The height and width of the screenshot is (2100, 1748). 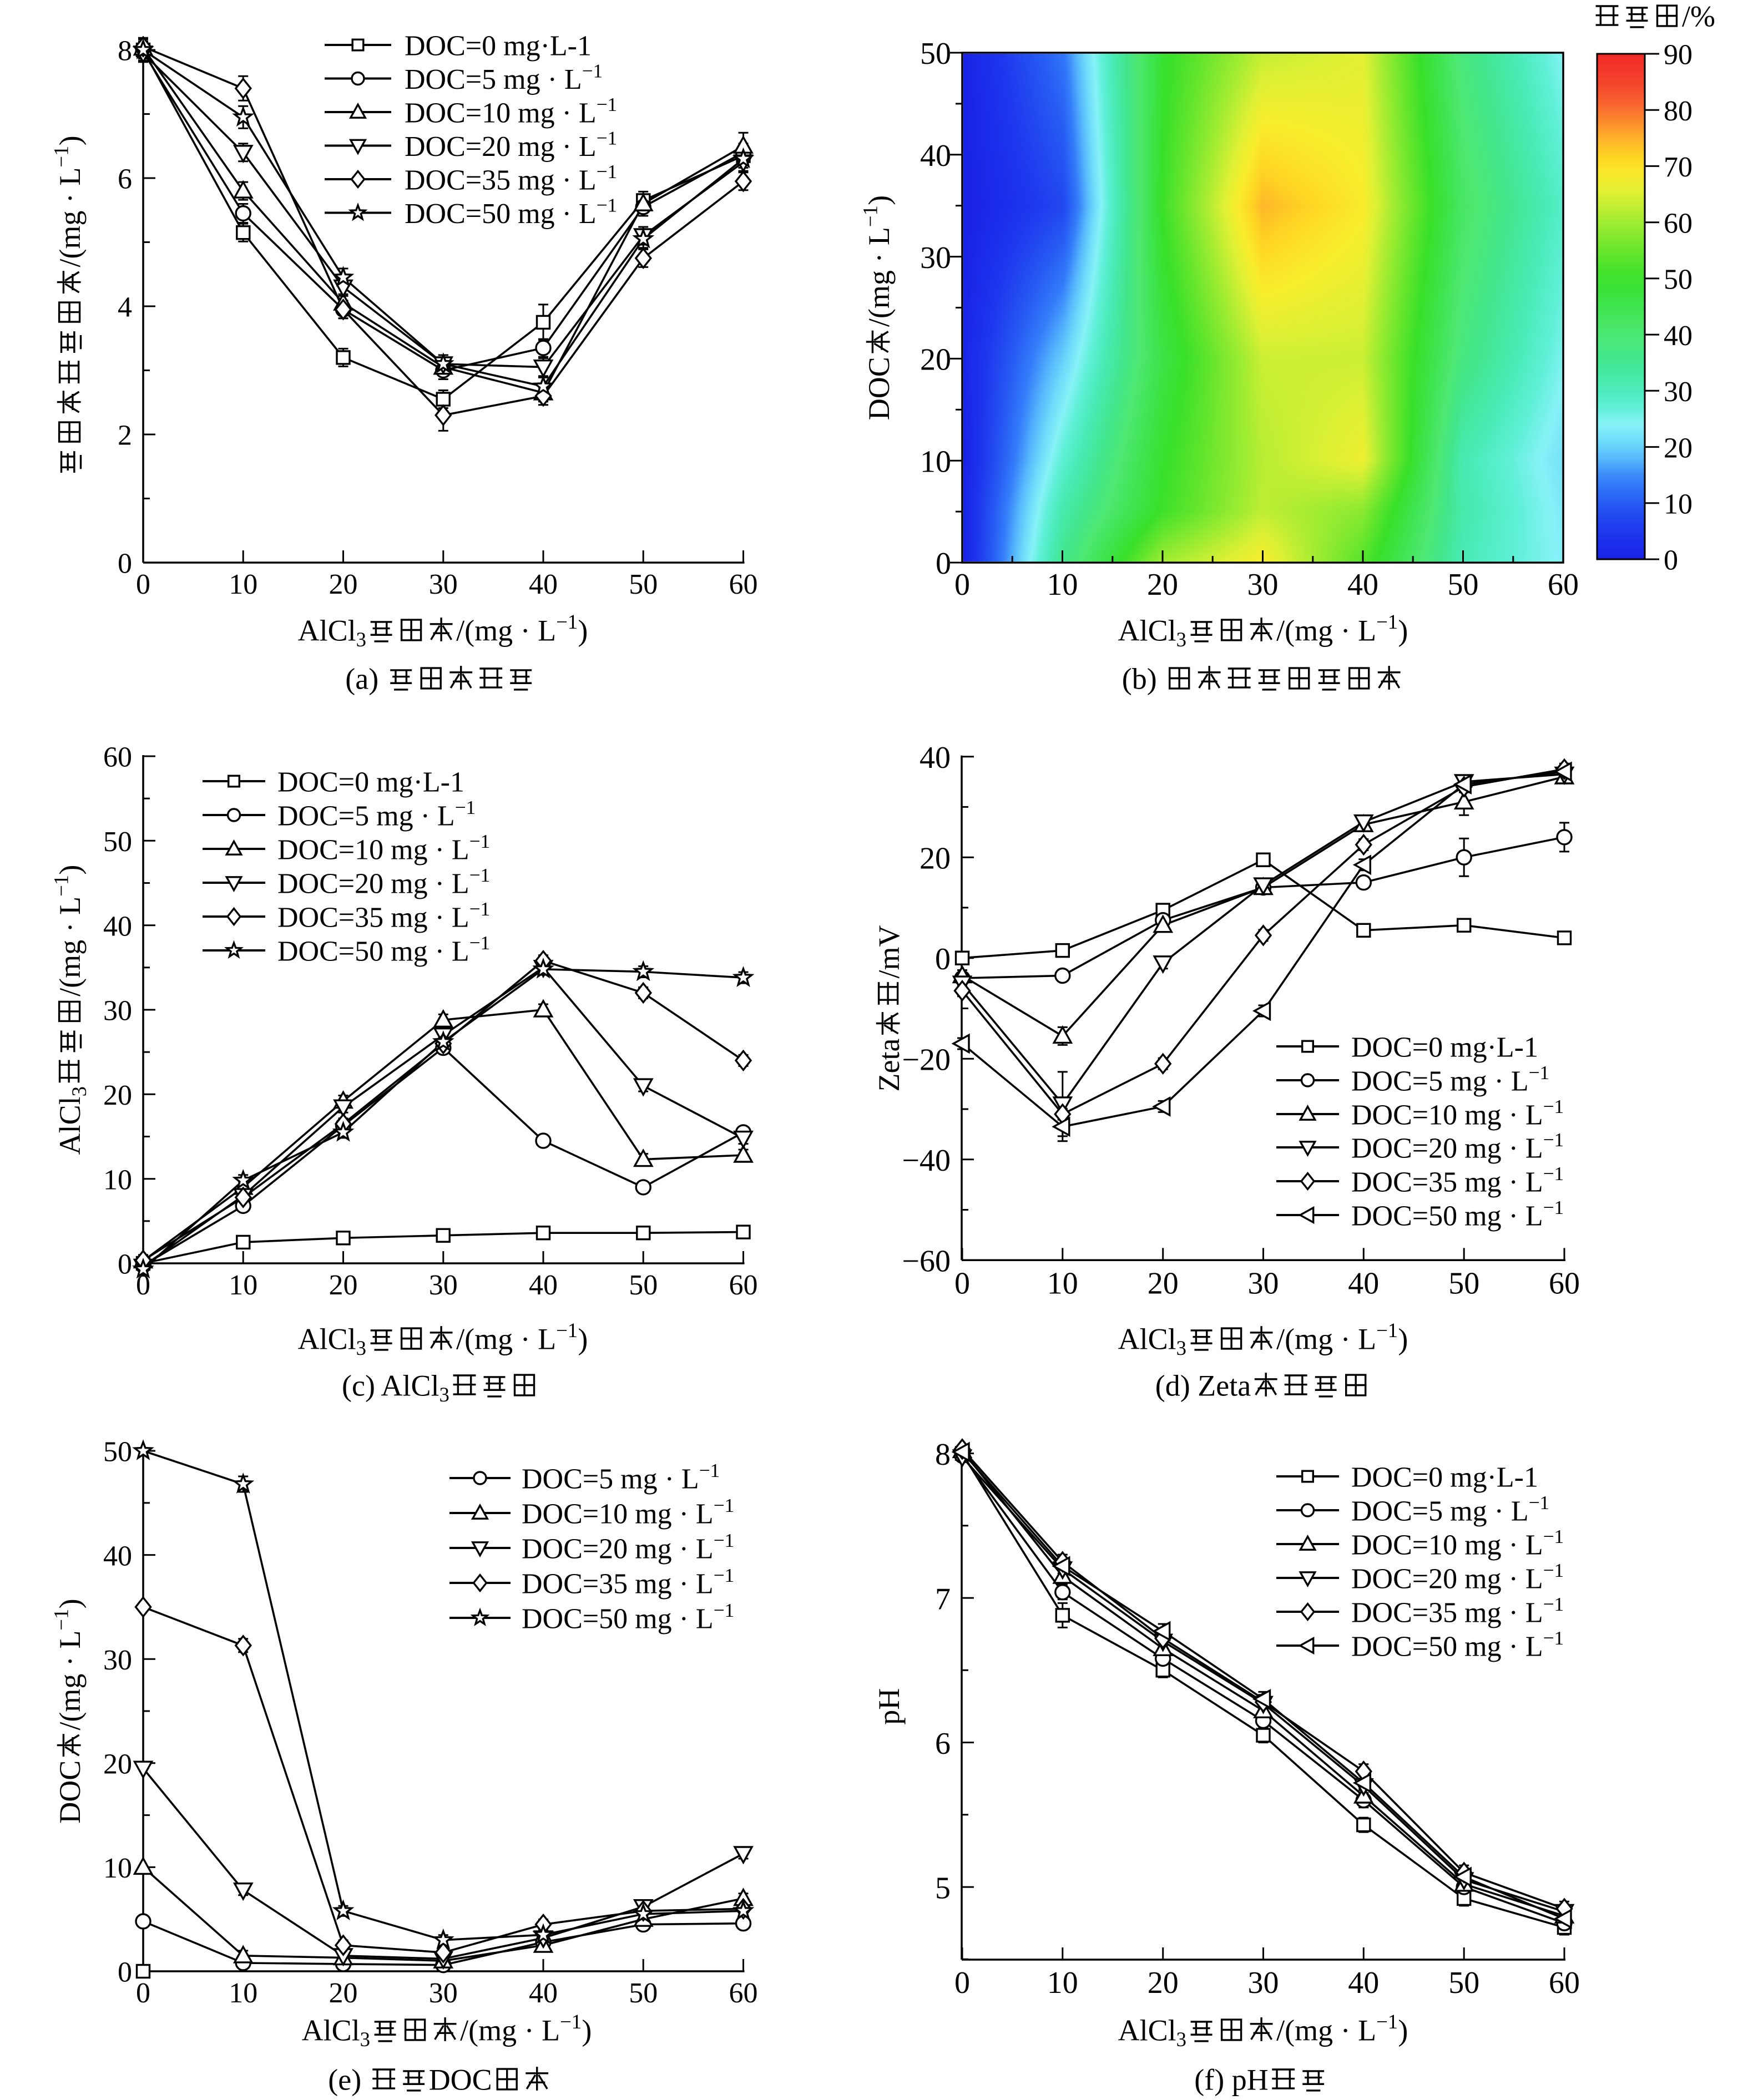 What do you see at coordinates (1678, 111) in the screenshot?
I see `svg-text: 80` at bounding box center [1678, 111].